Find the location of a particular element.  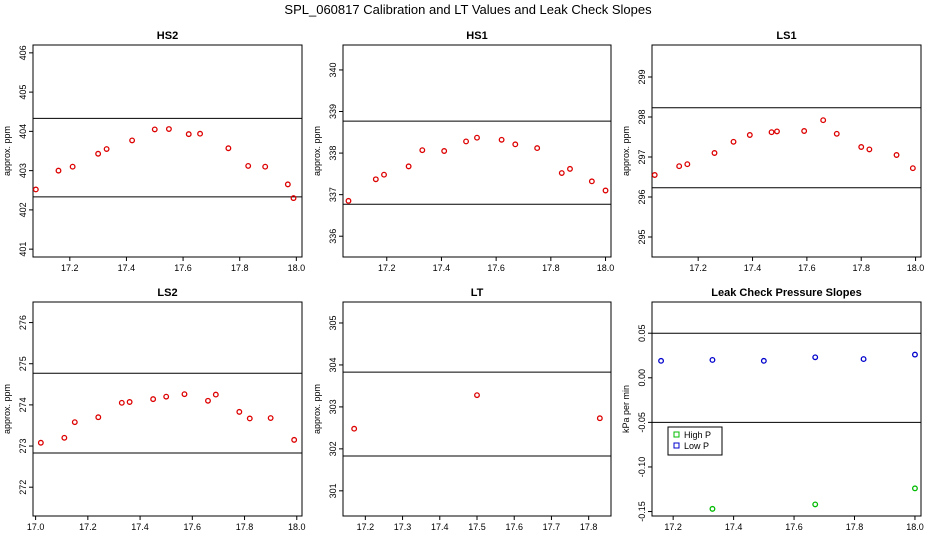

panel-title: LS2 is located at coordinates (167, 293).